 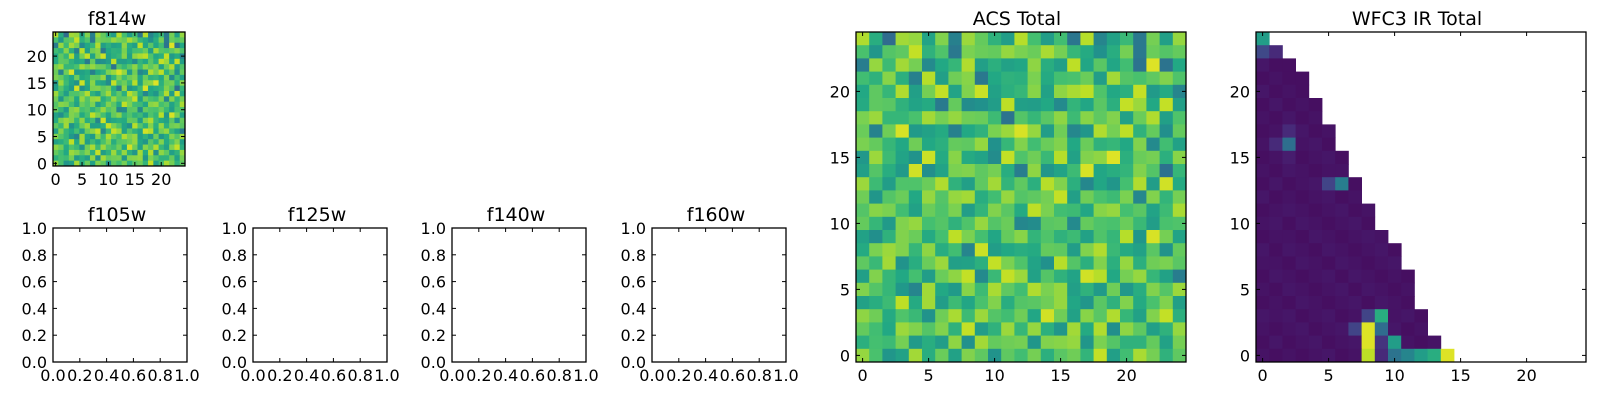 I want to click on x-tick-label: 0.2, so click(x=678, y=375).